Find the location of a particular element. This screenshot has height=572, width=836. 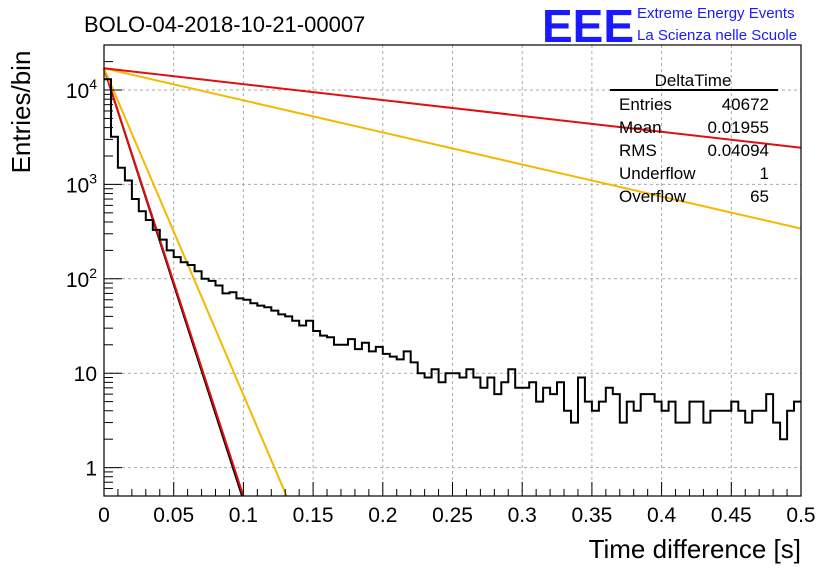

stats-box-title: DeltaTime is located at coordinates (693, 80).